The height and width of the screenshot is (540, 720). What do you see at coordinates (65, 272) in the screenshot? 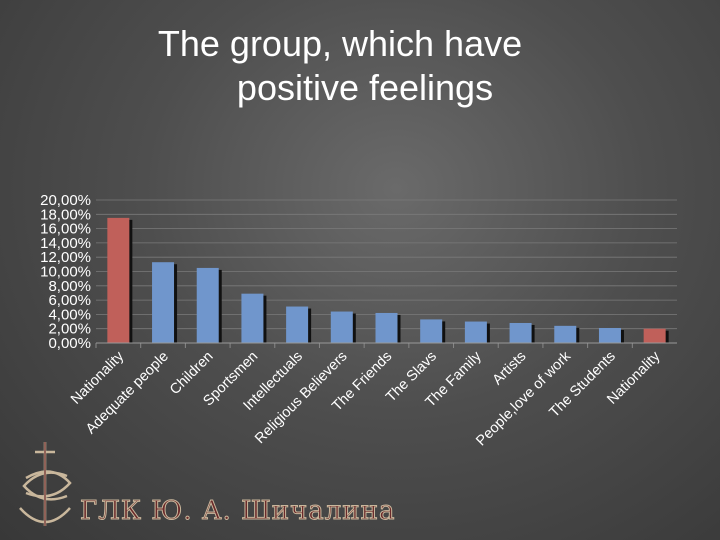
I see `y-tick-label: 10,00%` at bounding box center [65, 272].